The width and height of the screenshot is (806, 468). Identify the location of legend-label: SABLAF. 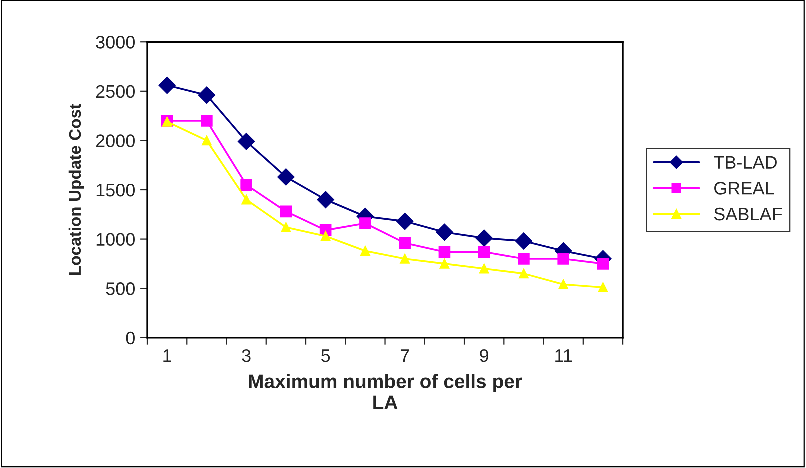
(748, 214).